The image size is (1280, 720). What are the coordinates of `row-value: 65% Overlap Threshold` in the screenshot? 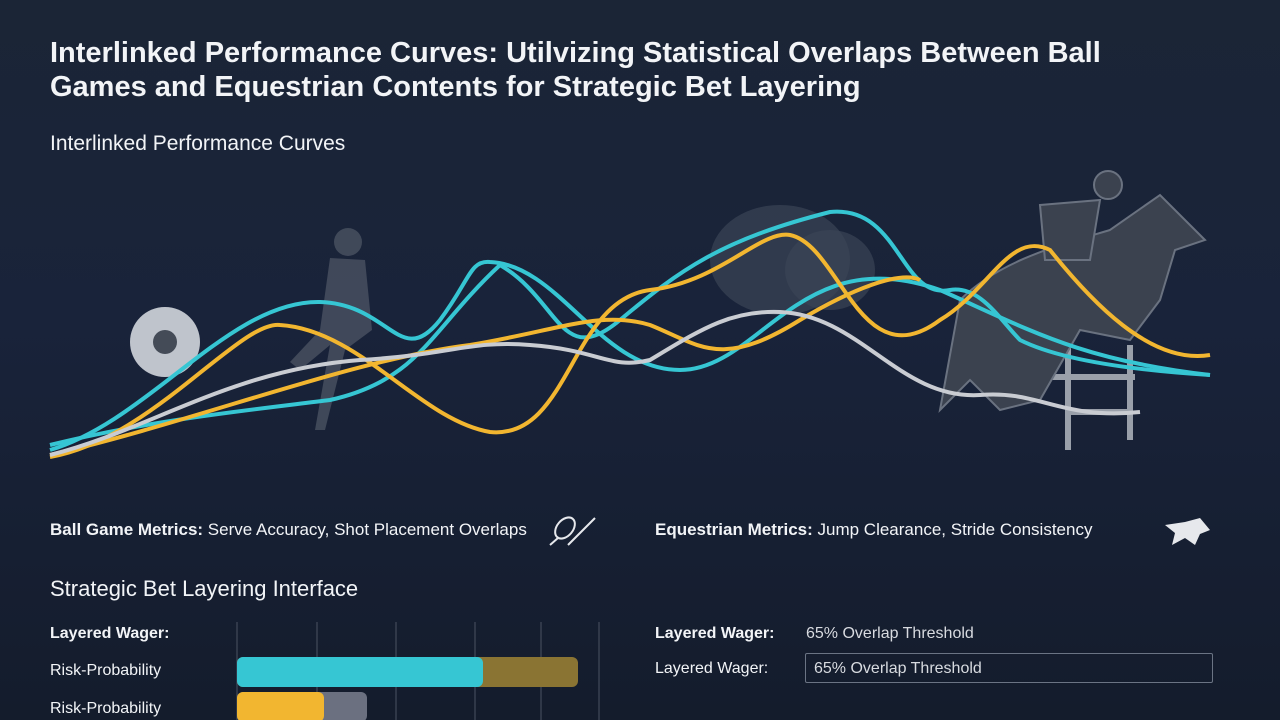 It's located at (890, 633).